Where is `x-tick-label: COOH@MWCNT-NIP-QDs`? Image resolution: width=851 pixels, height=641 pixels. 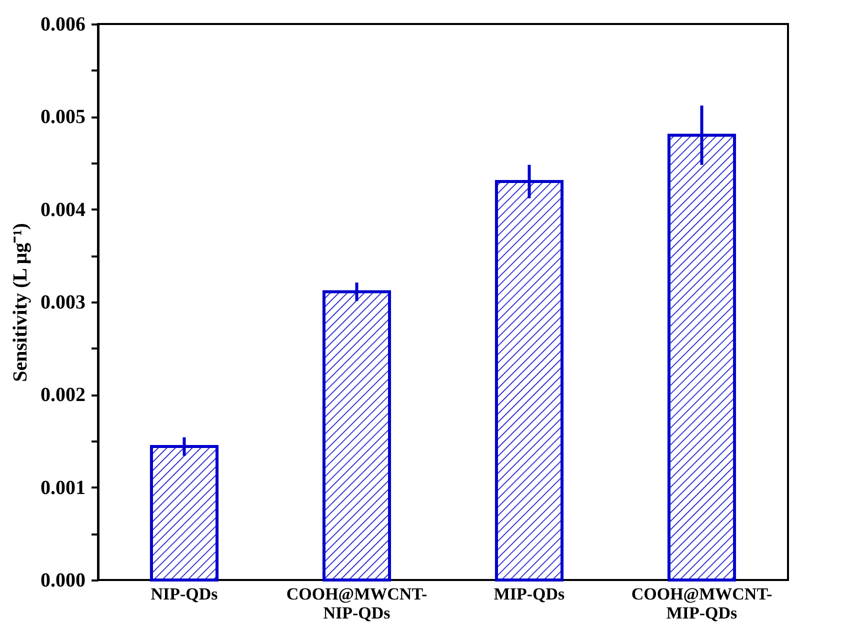 x-tick-label: COOH@MWCNT-NIP-QDs is located at coordinates (357, 603).